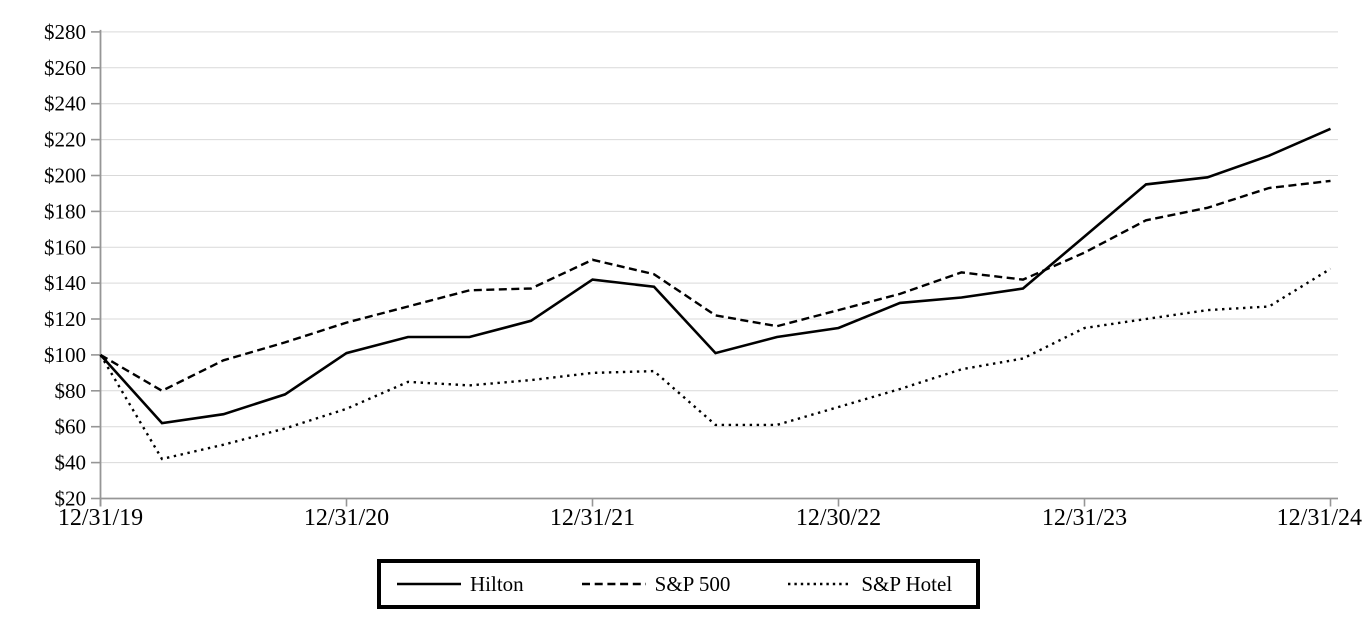 This screenshot has width=1364, height=638. What do you see at coordinates (65, 319) in the screenshot?
I see `y-axis-tick-label: $120` at bounding box center [65, 319].